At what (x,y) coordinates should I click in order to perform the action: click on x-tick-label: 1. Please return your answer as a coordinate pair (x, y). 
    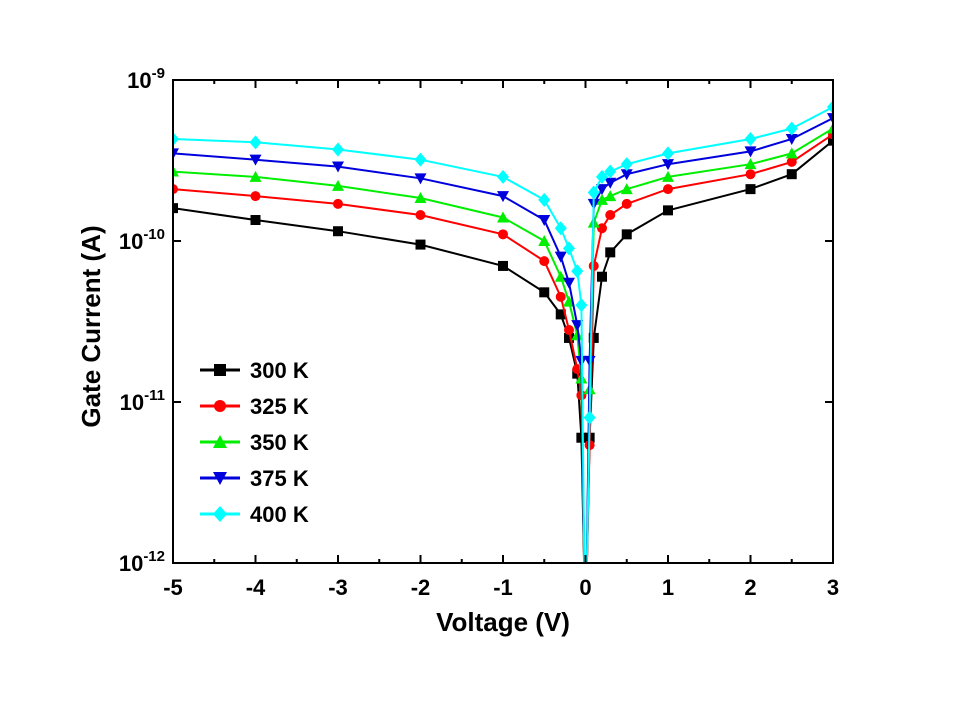
    Looking at the image, I should click on (668, 587).